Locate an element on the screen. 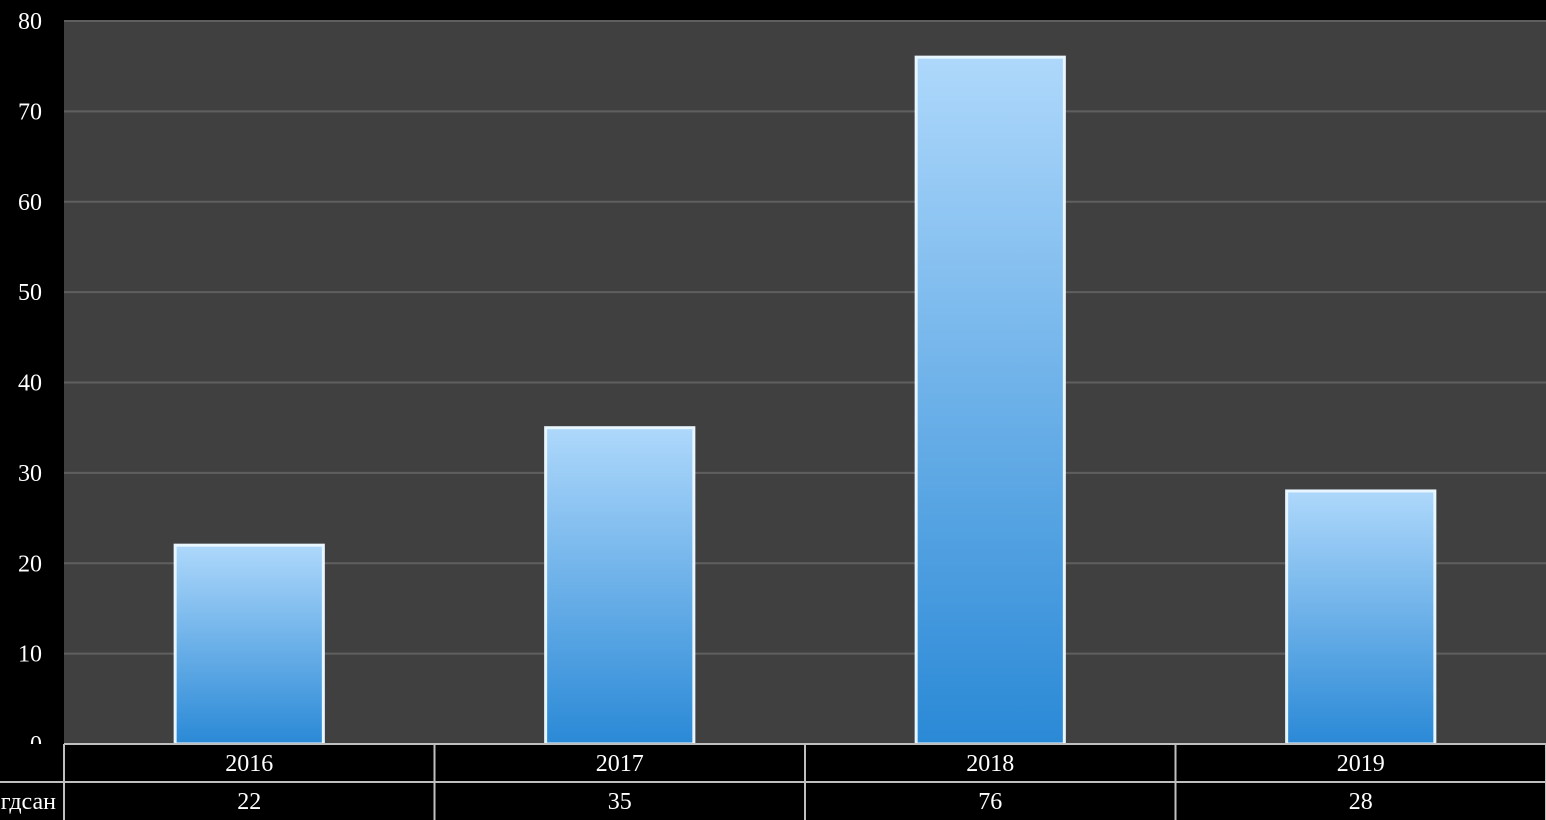 Image resolution: width=1546 pixels, height=820 pixels. category-label: 2018 is located at coordinates (990, 764).